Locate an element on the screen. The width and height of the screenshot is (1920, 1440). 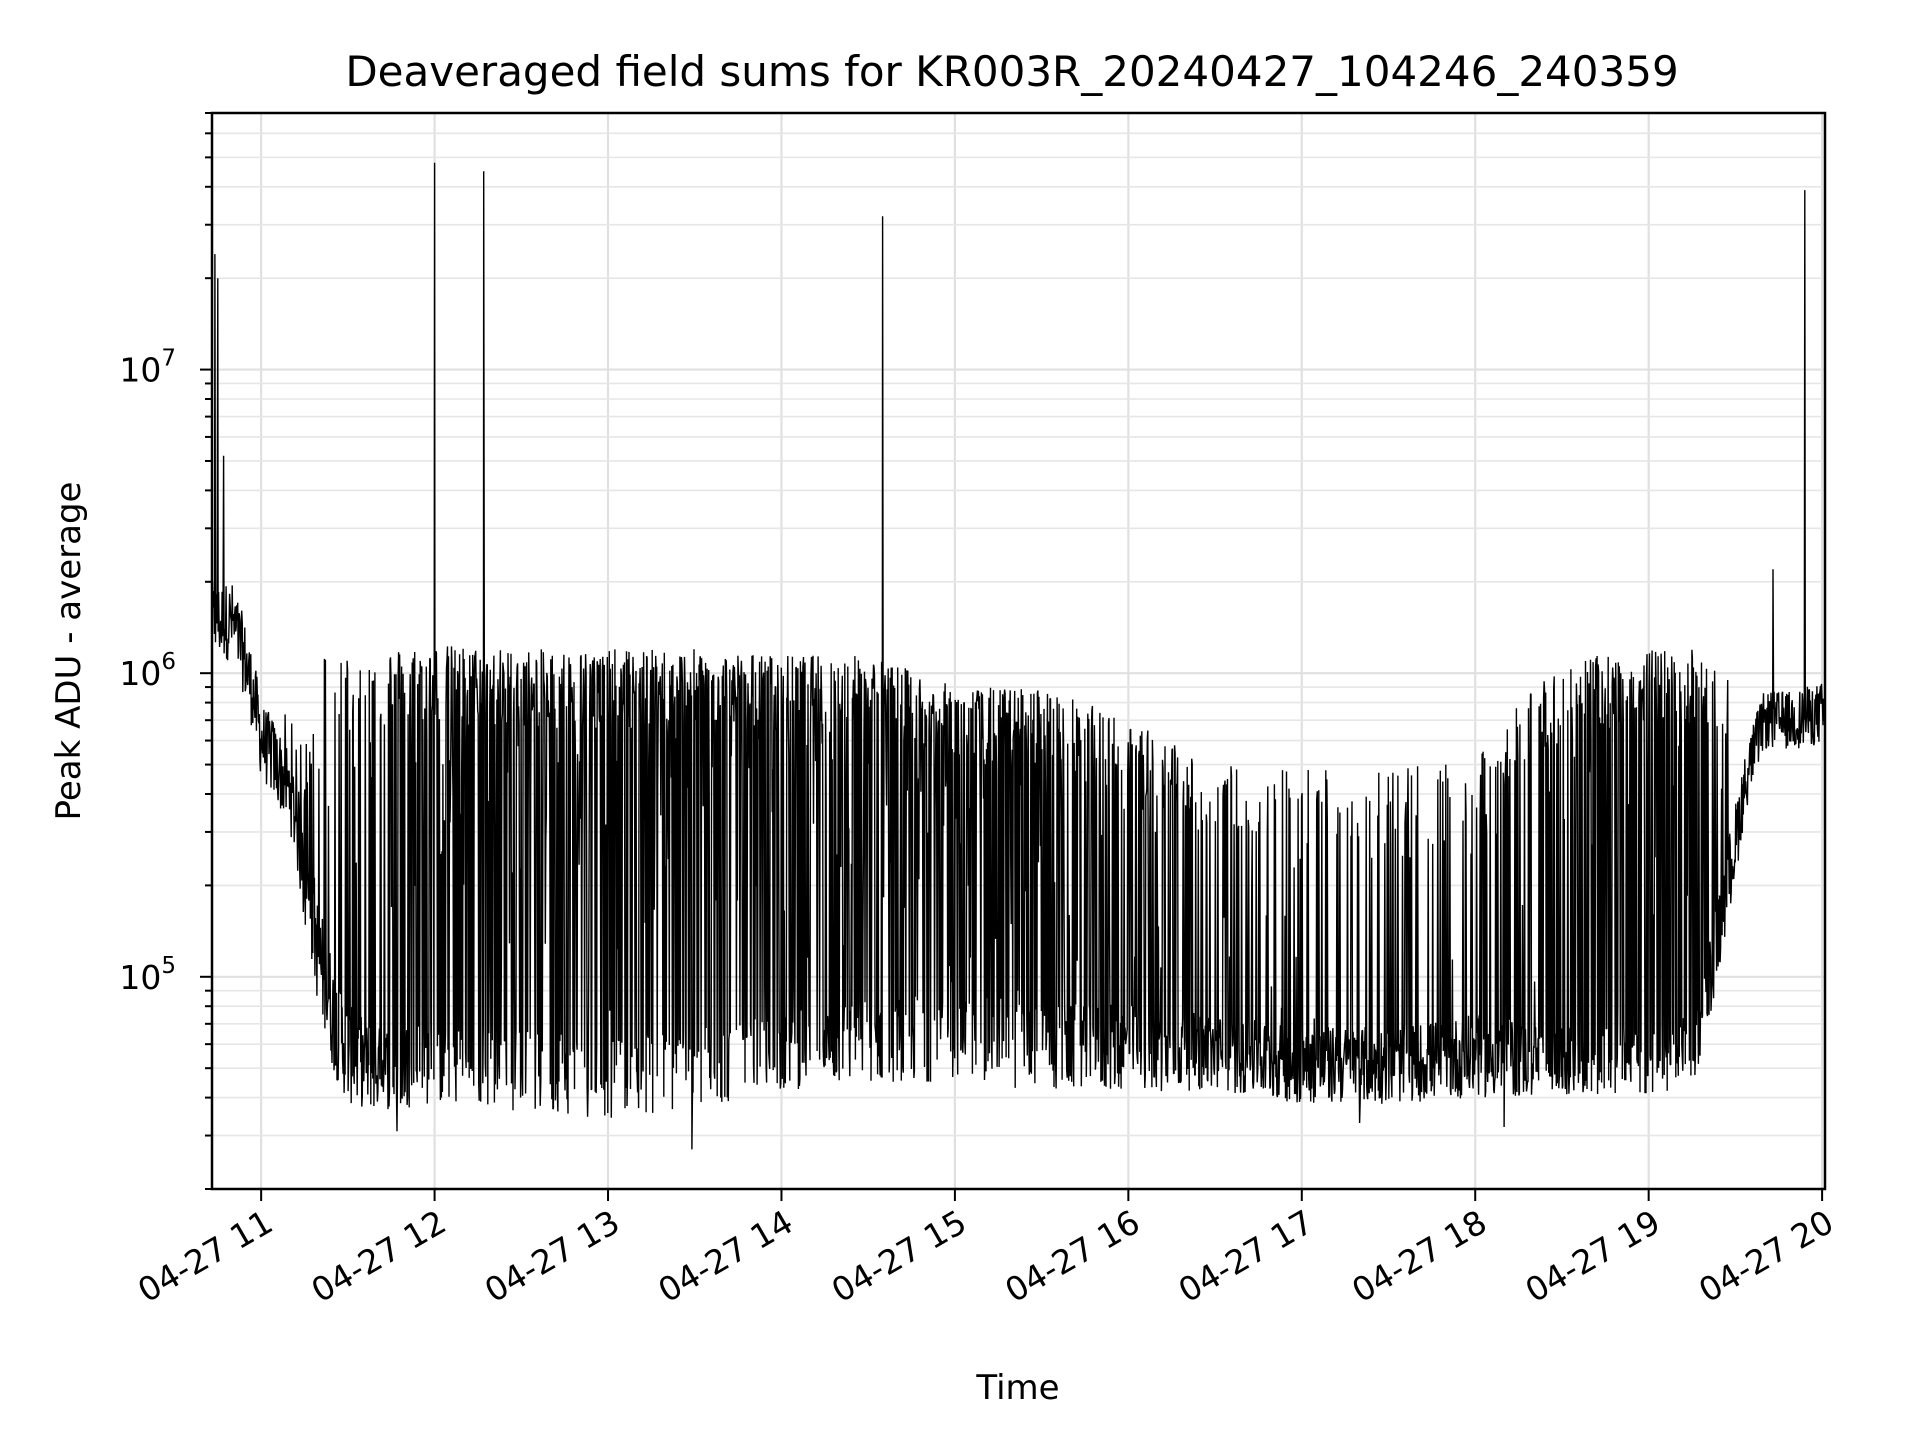
y-axis: 10⁵ 10⁶ 10⁷ is located at coordinates (165, 651).